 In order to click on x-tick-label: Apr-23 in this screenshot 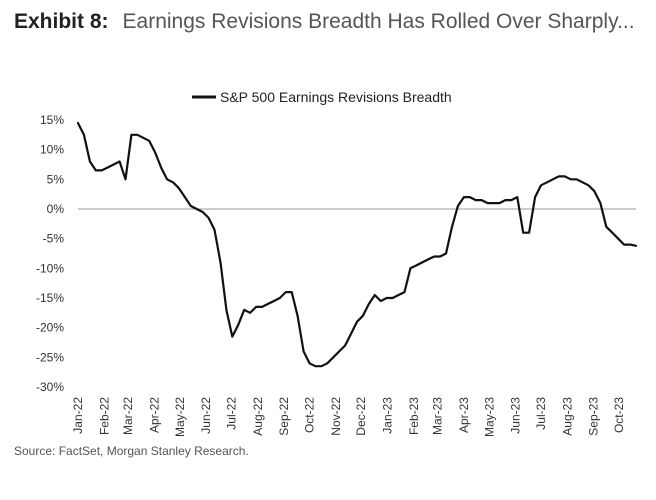, I will do `click(464, 415)`.